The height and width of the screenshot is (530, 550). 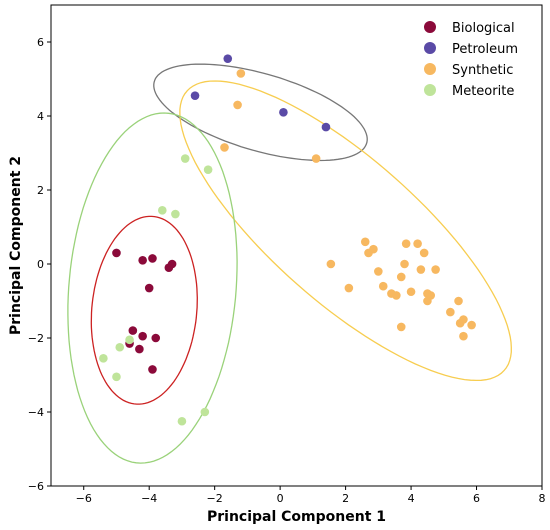 I want to click on legend-item-biological: Biological, so click(x=469, y=28).